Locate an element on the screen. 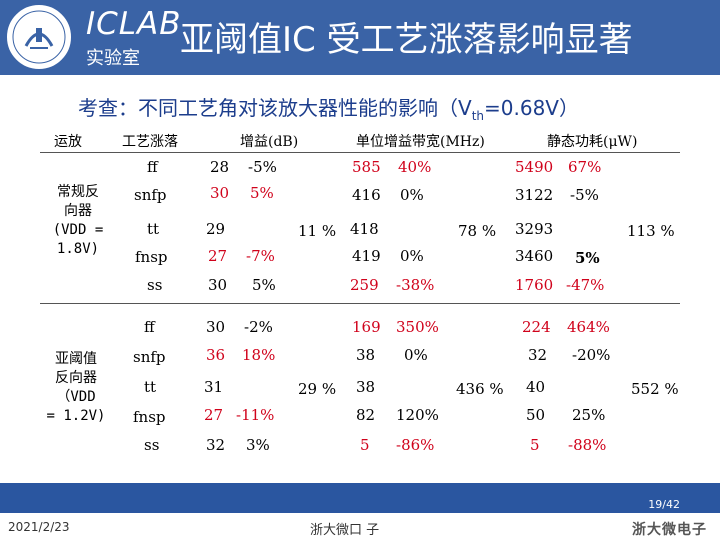  power-spread: 552 % is located at coordinates (655, 389).